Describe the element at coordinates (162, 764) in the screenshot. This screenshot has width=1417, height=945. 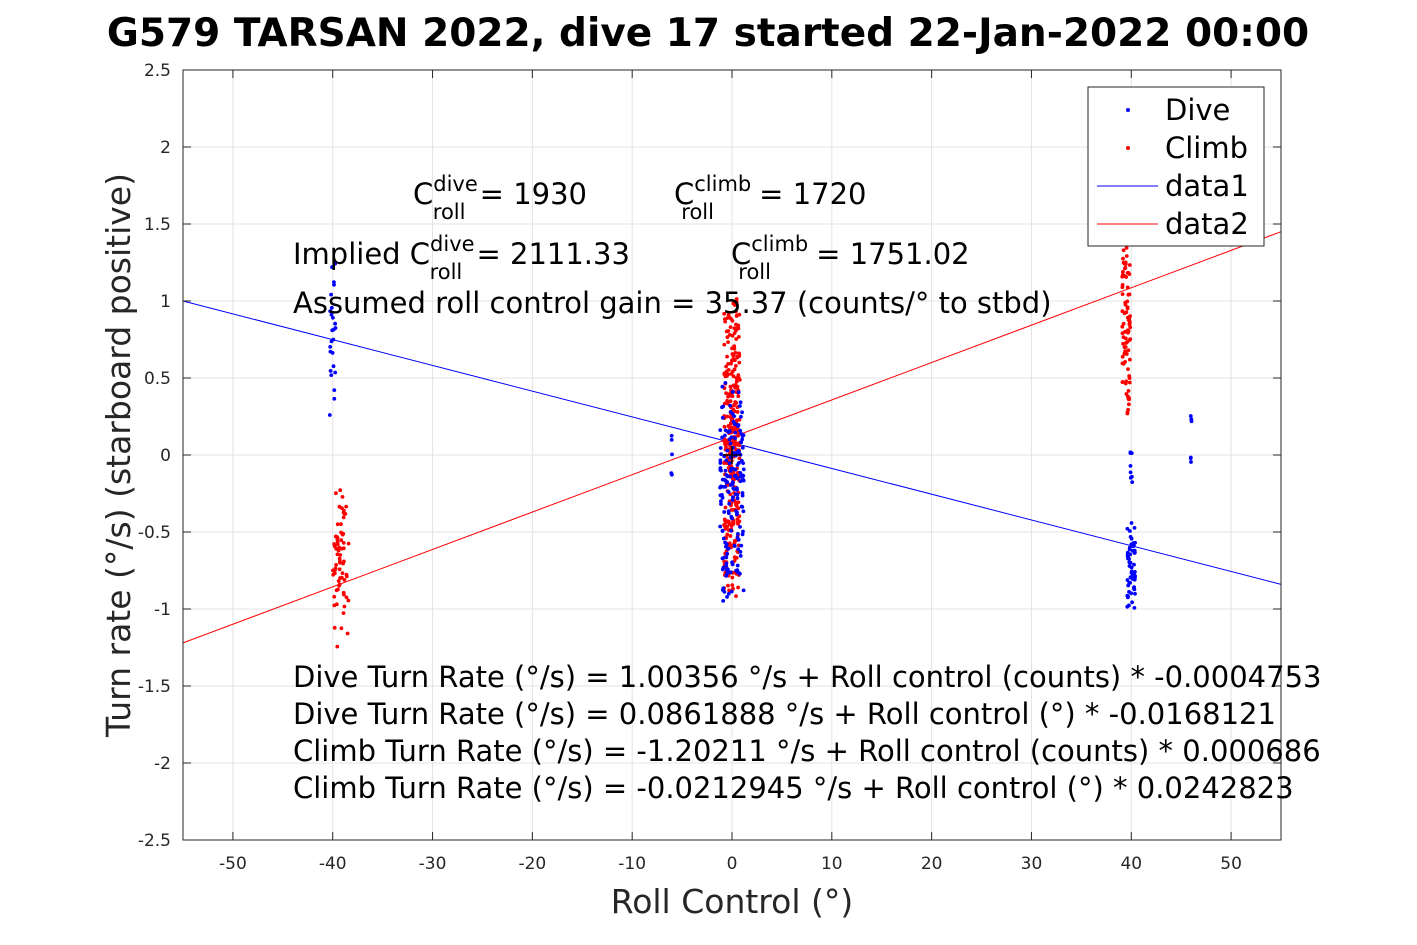
I see `y-tick-label: -2` at that location.